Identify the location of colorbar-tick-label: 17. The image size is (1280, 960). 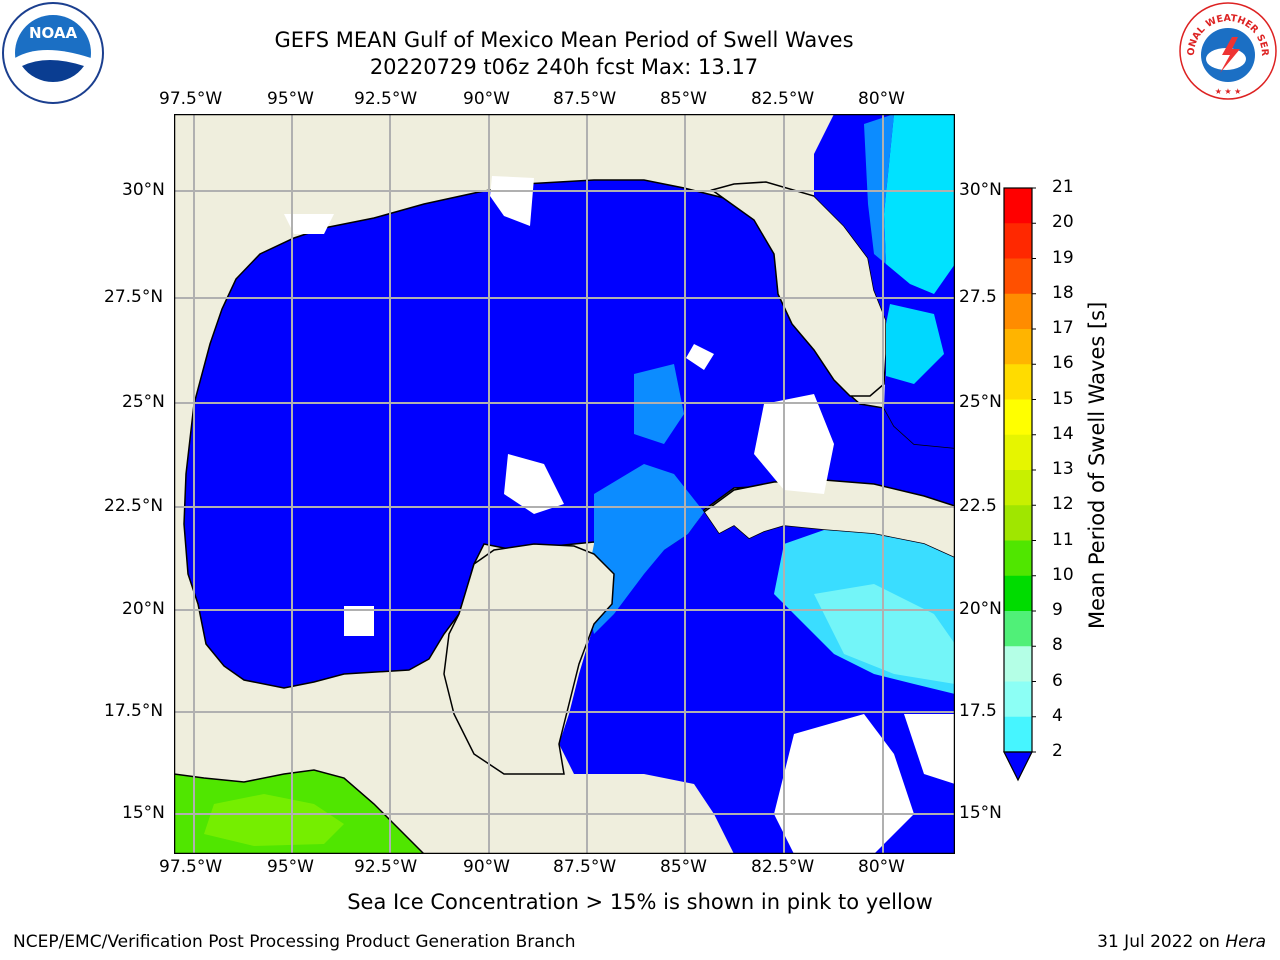
(1063, 328).